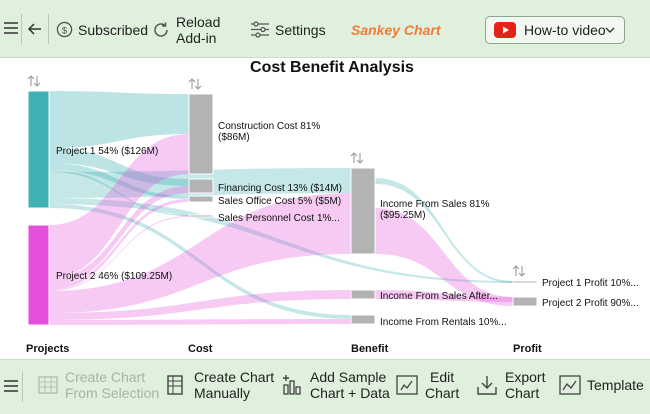  Describe the element at coordinates (350, 385) in the screenshot. I see `add-sample-label: Add Sample Chart + Data` at that location.